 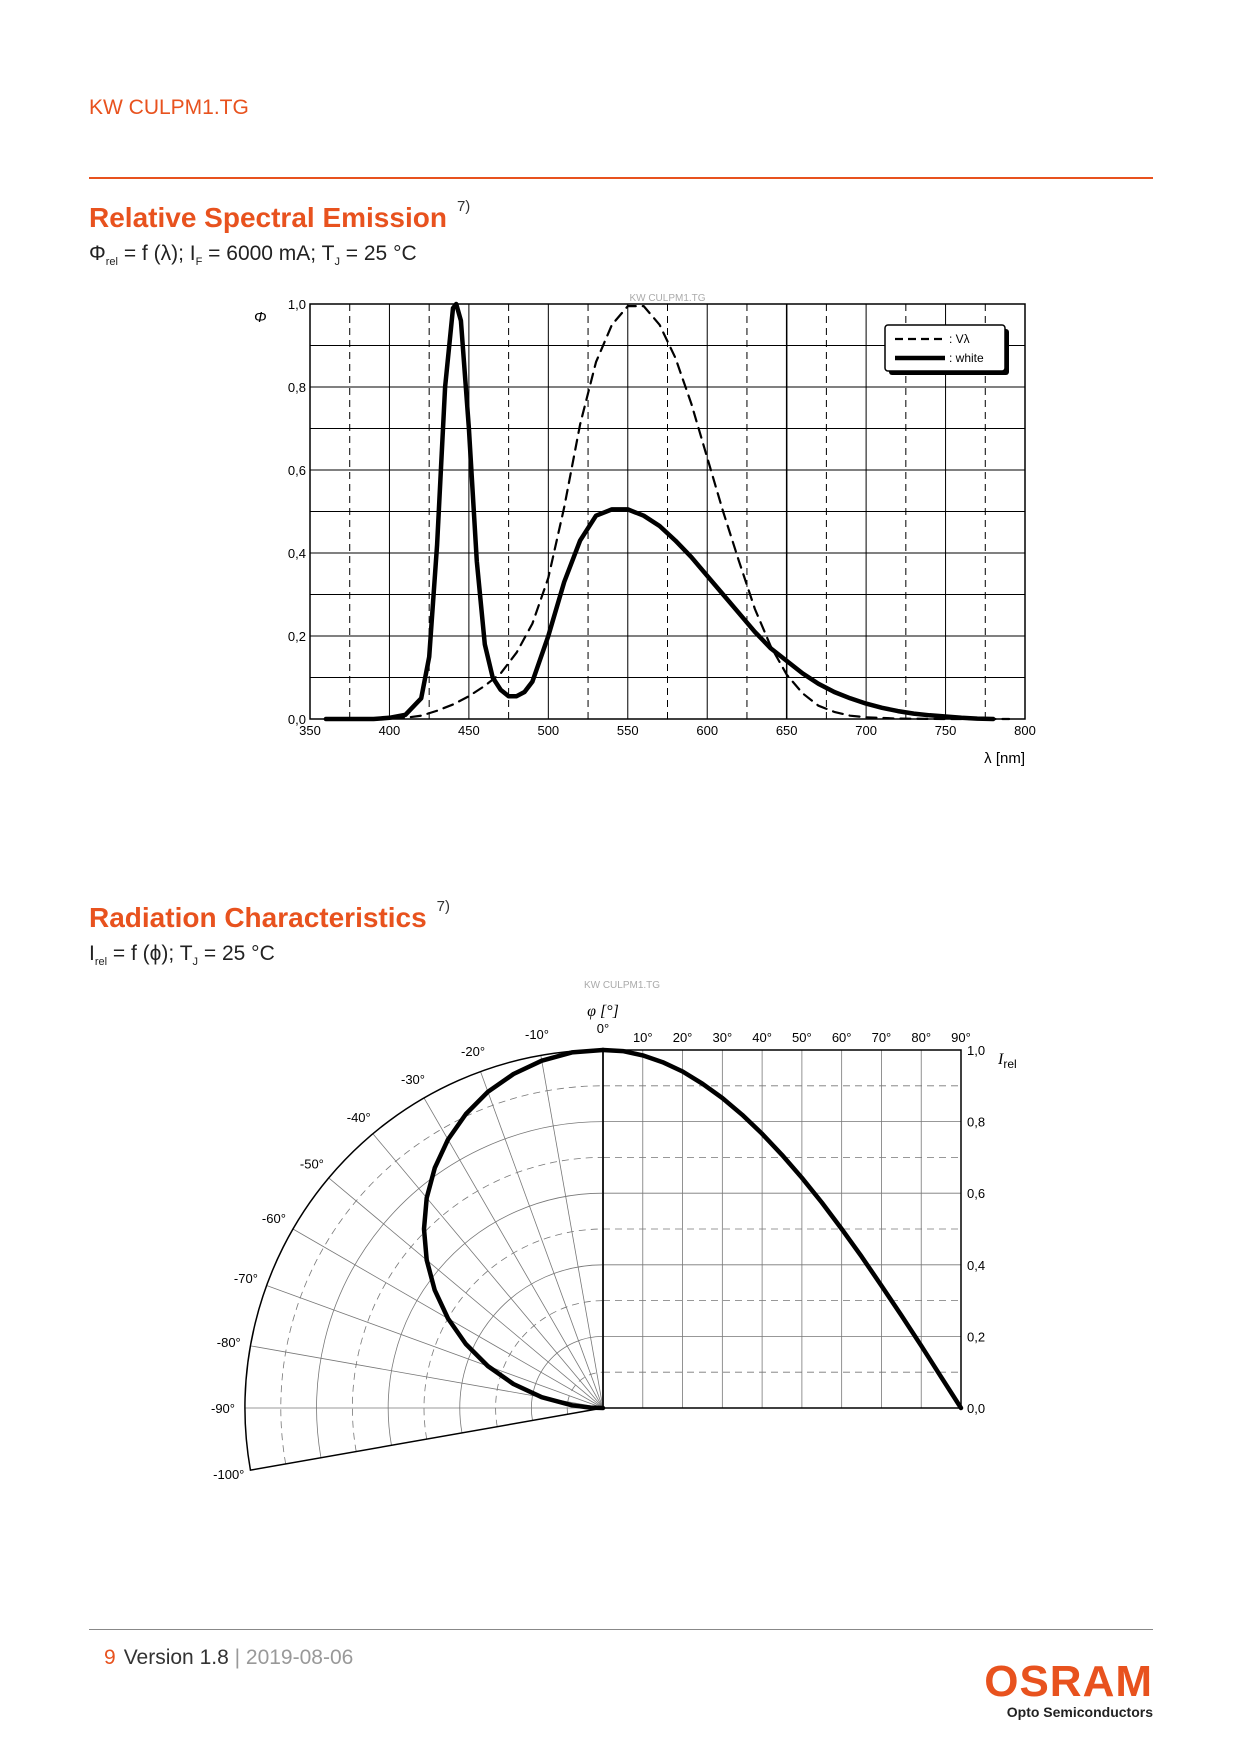 I want to click on value-tick-label: 0,6, so click(x=976, y=1193).